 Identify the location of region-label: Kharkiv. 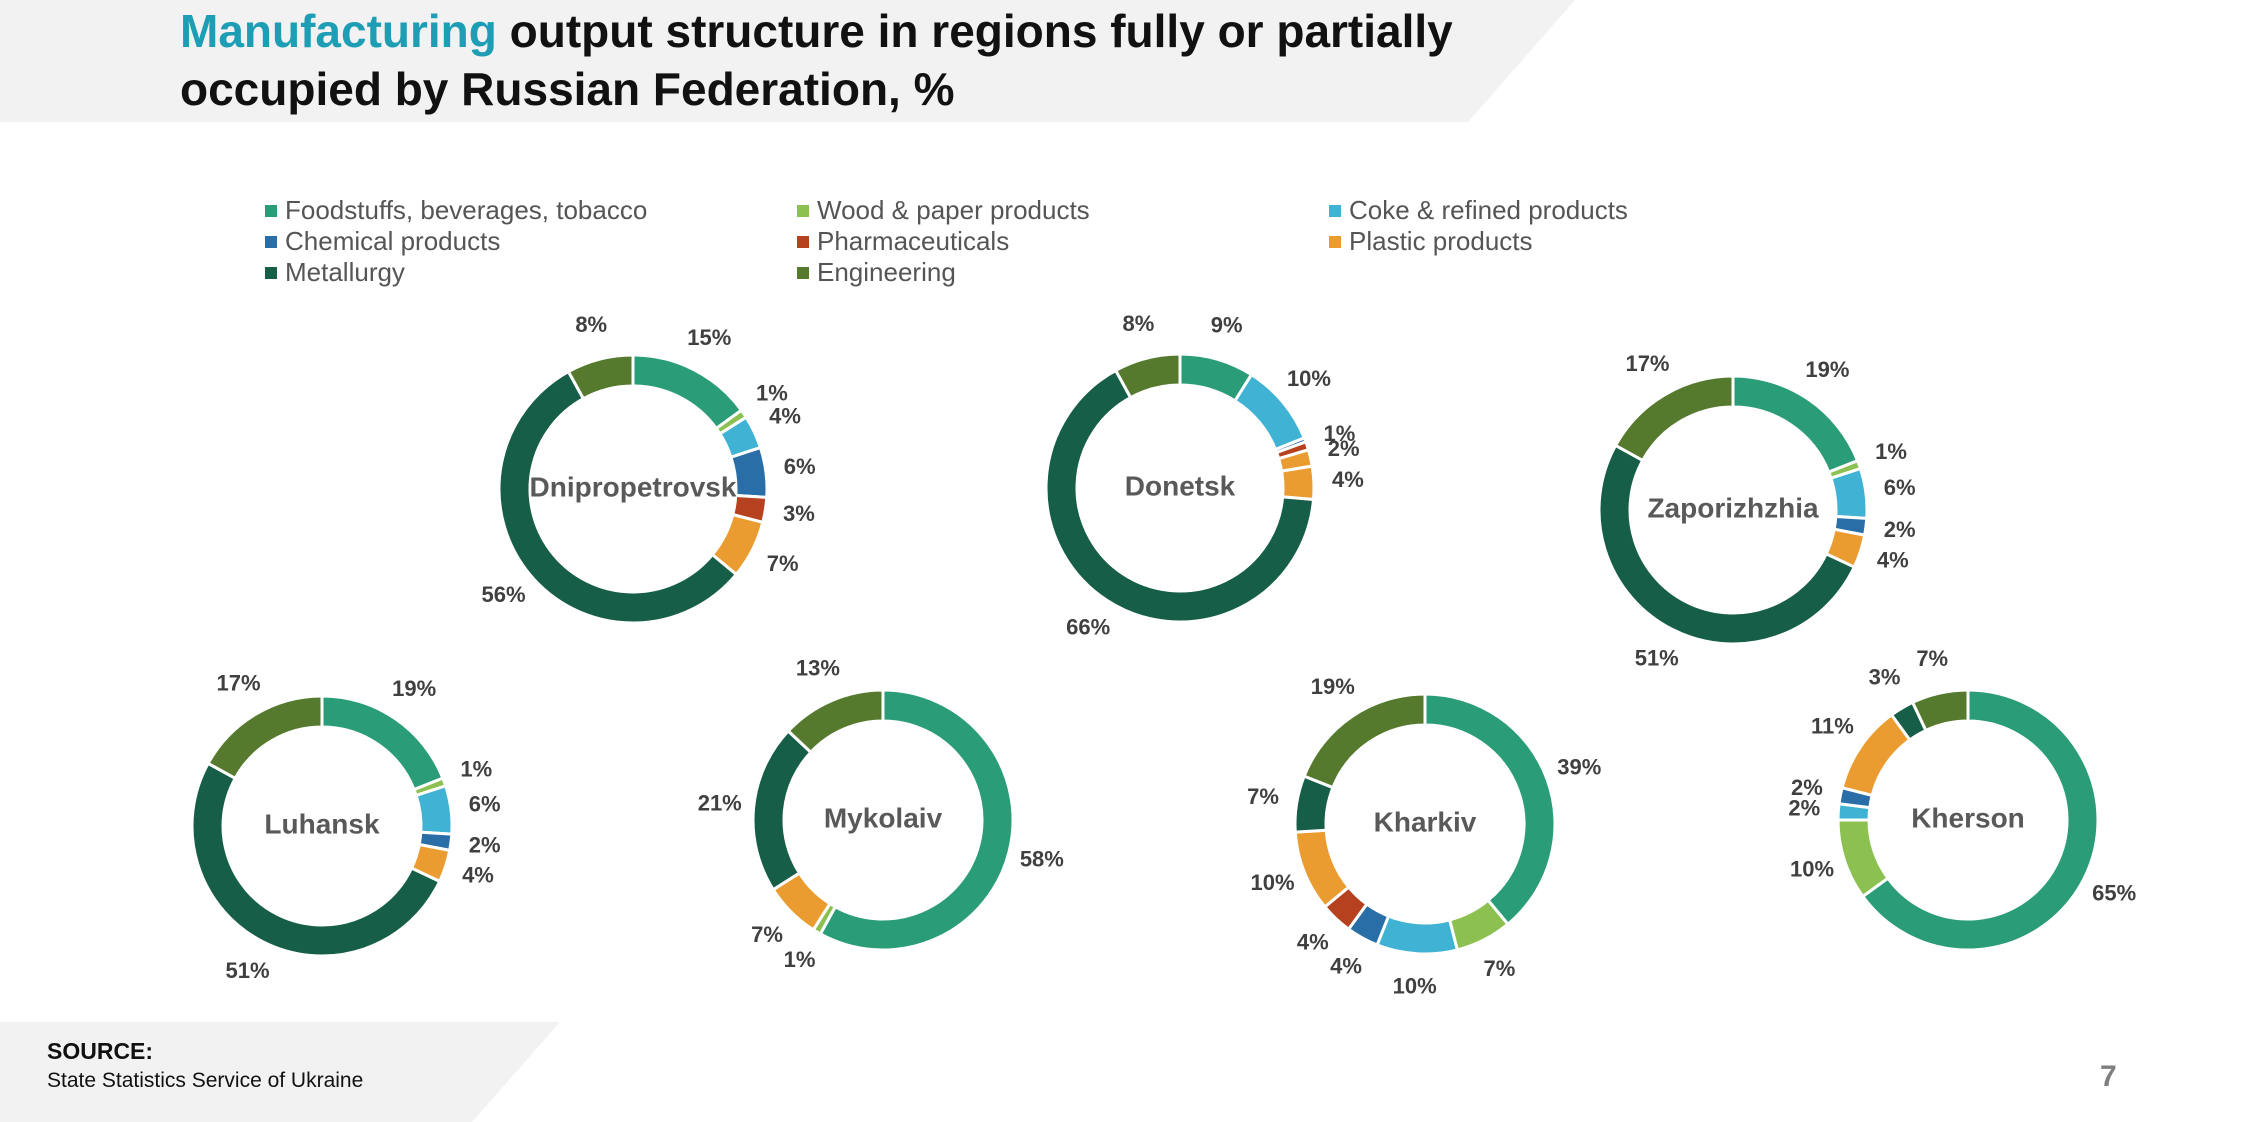
(1425, 821).